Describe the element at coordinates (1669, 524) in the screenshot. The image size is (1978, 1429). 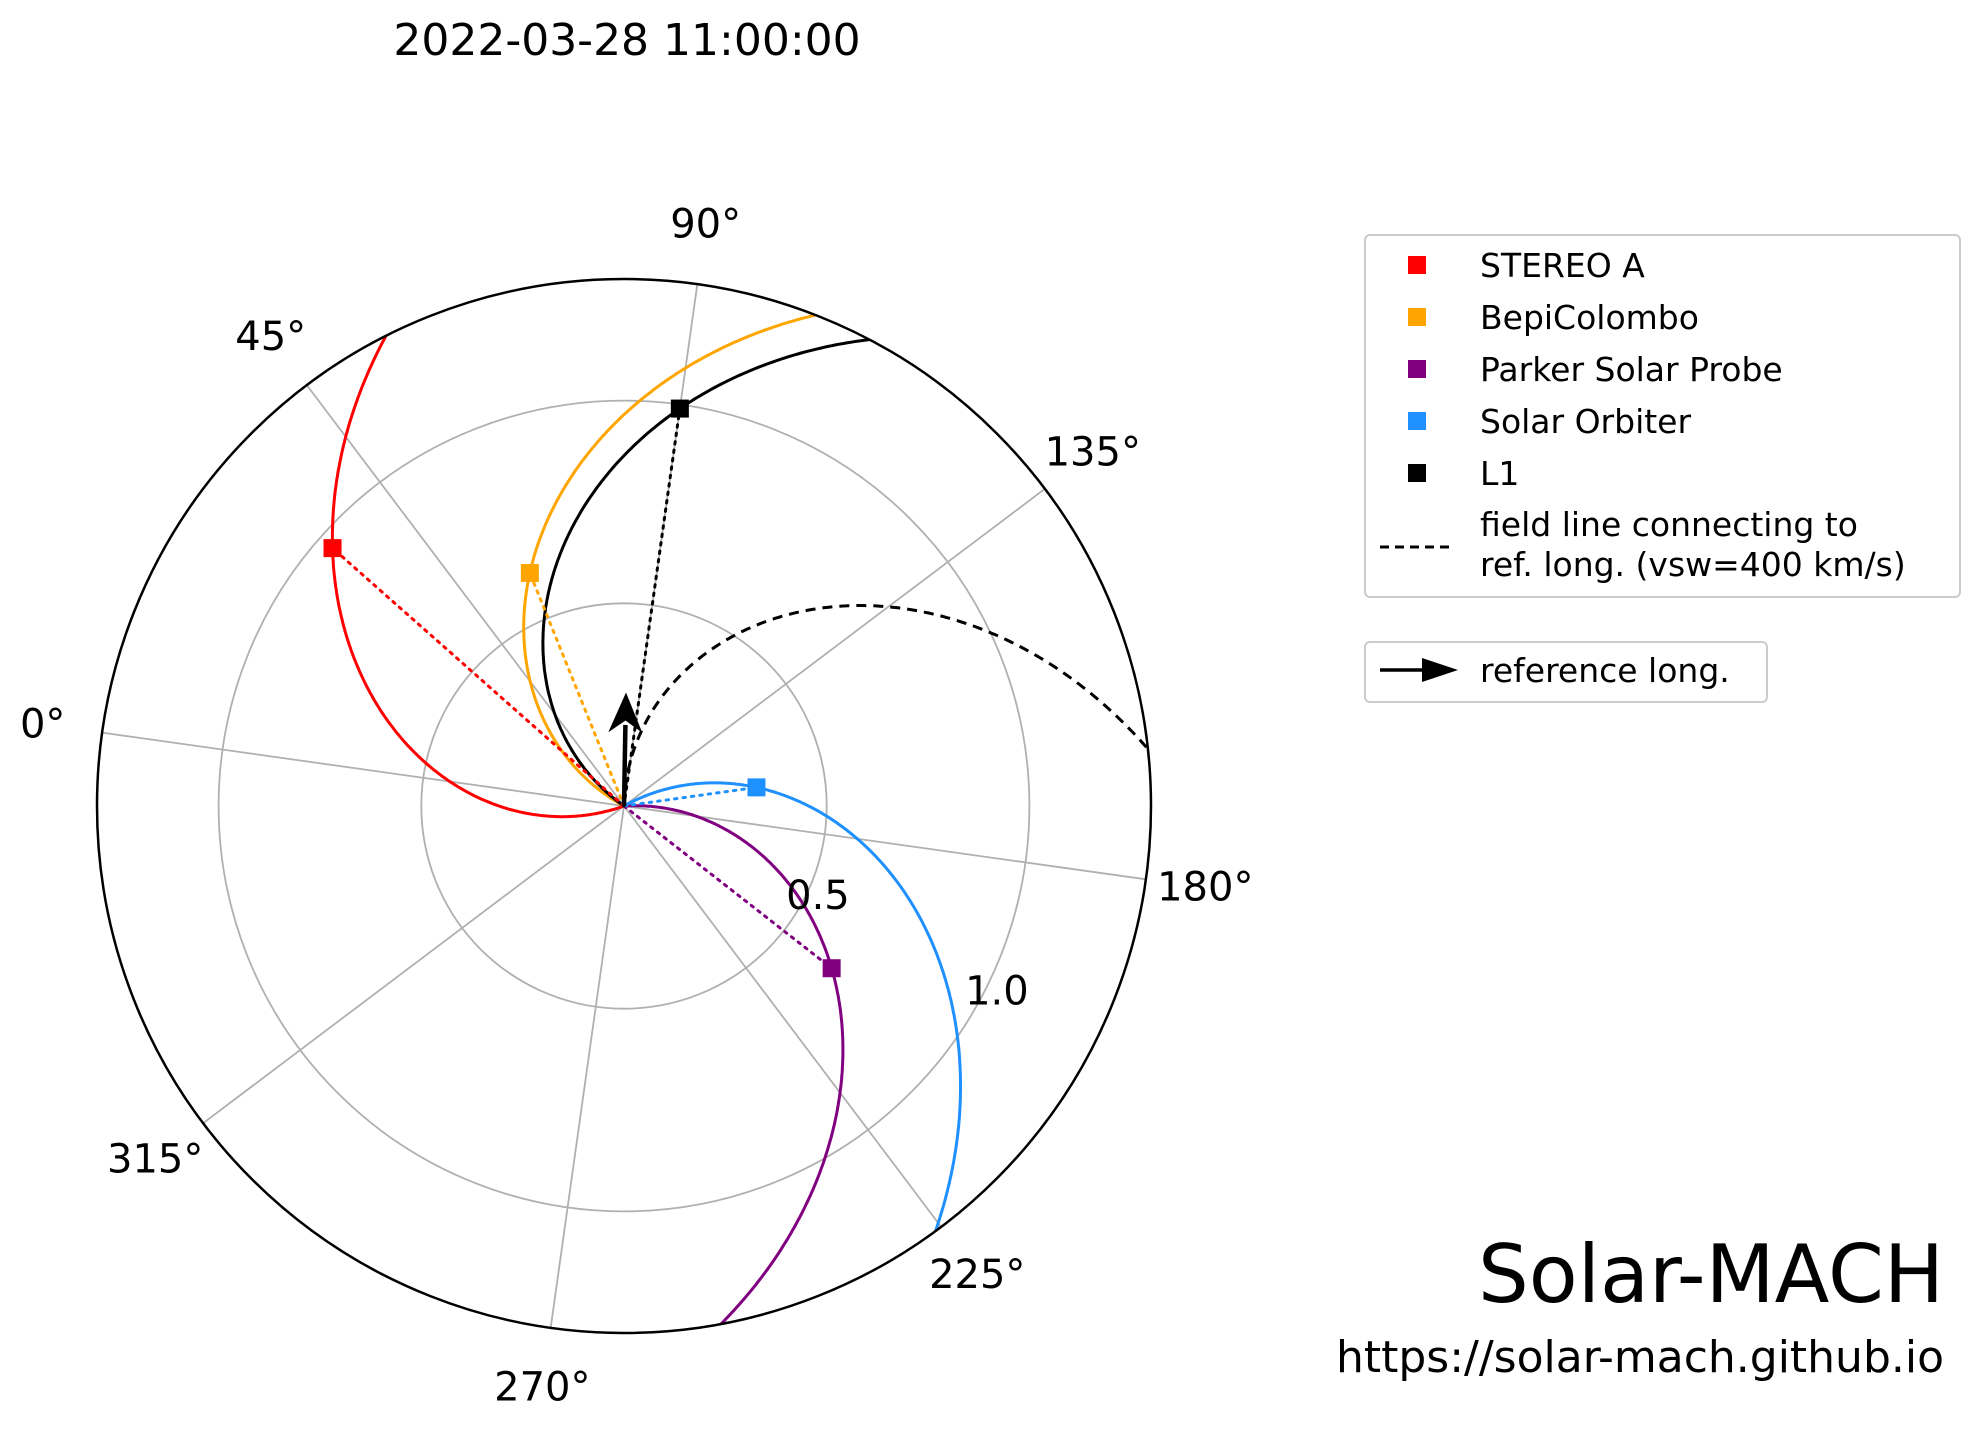
I see `legend-field-line-label: field line connecting to` at that location.